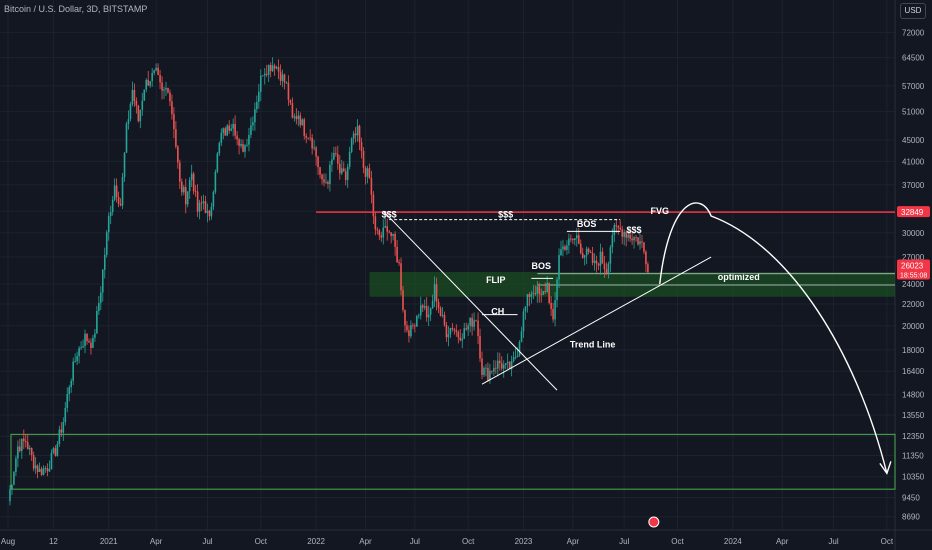 This screenshot has width=932, height=550. What do you see at coordinates (913, 11) in the screenshot?
I see `currency-button: USD` at bounding box center [913, 11].